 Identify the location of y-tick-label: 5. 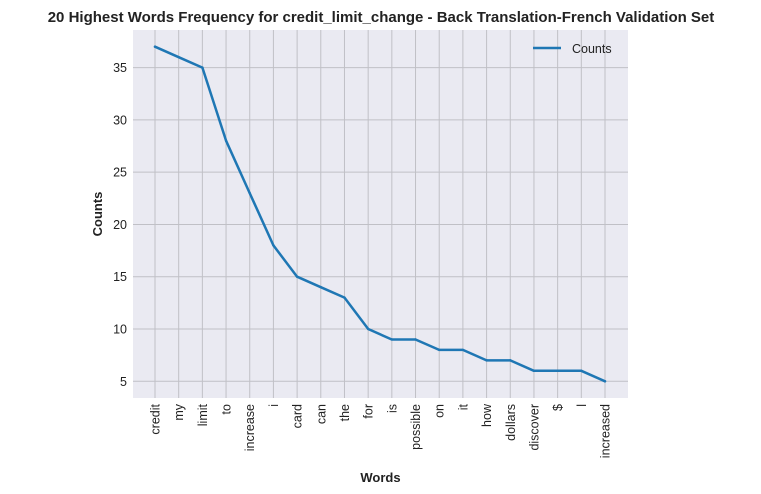
(123, 382).